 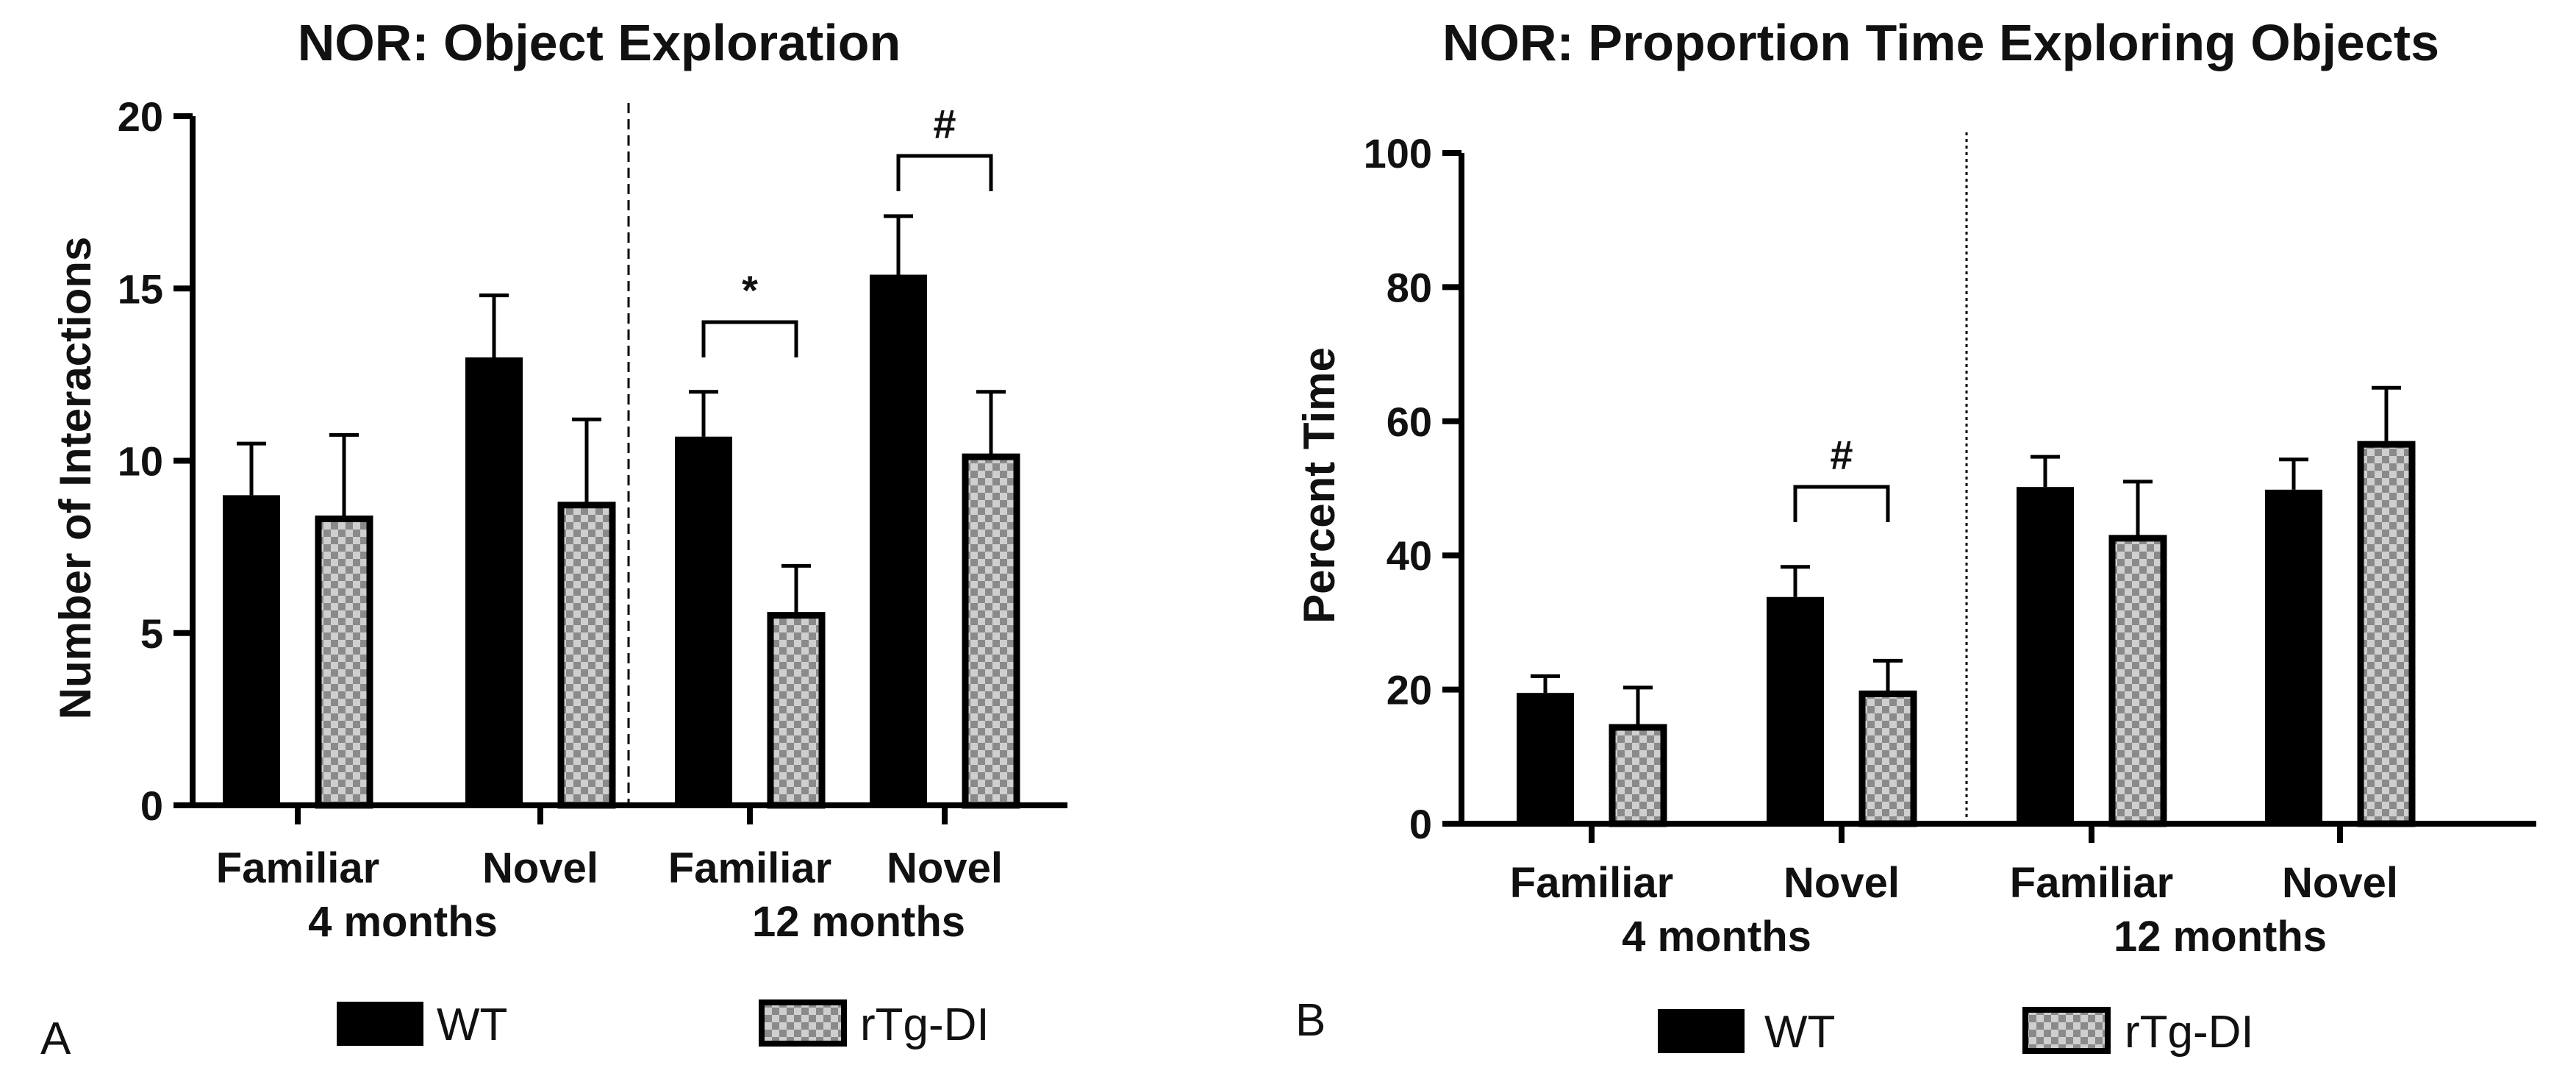 I want to click on y-tick-label: 80, so click(x=1409, y=287).